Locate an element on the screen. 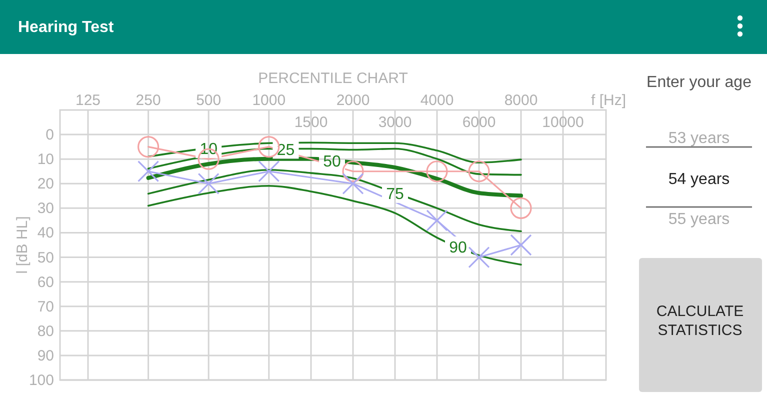 The height and width of the screenshot is (400, 767). series-label: 25 is located at coordinates (285, 150).